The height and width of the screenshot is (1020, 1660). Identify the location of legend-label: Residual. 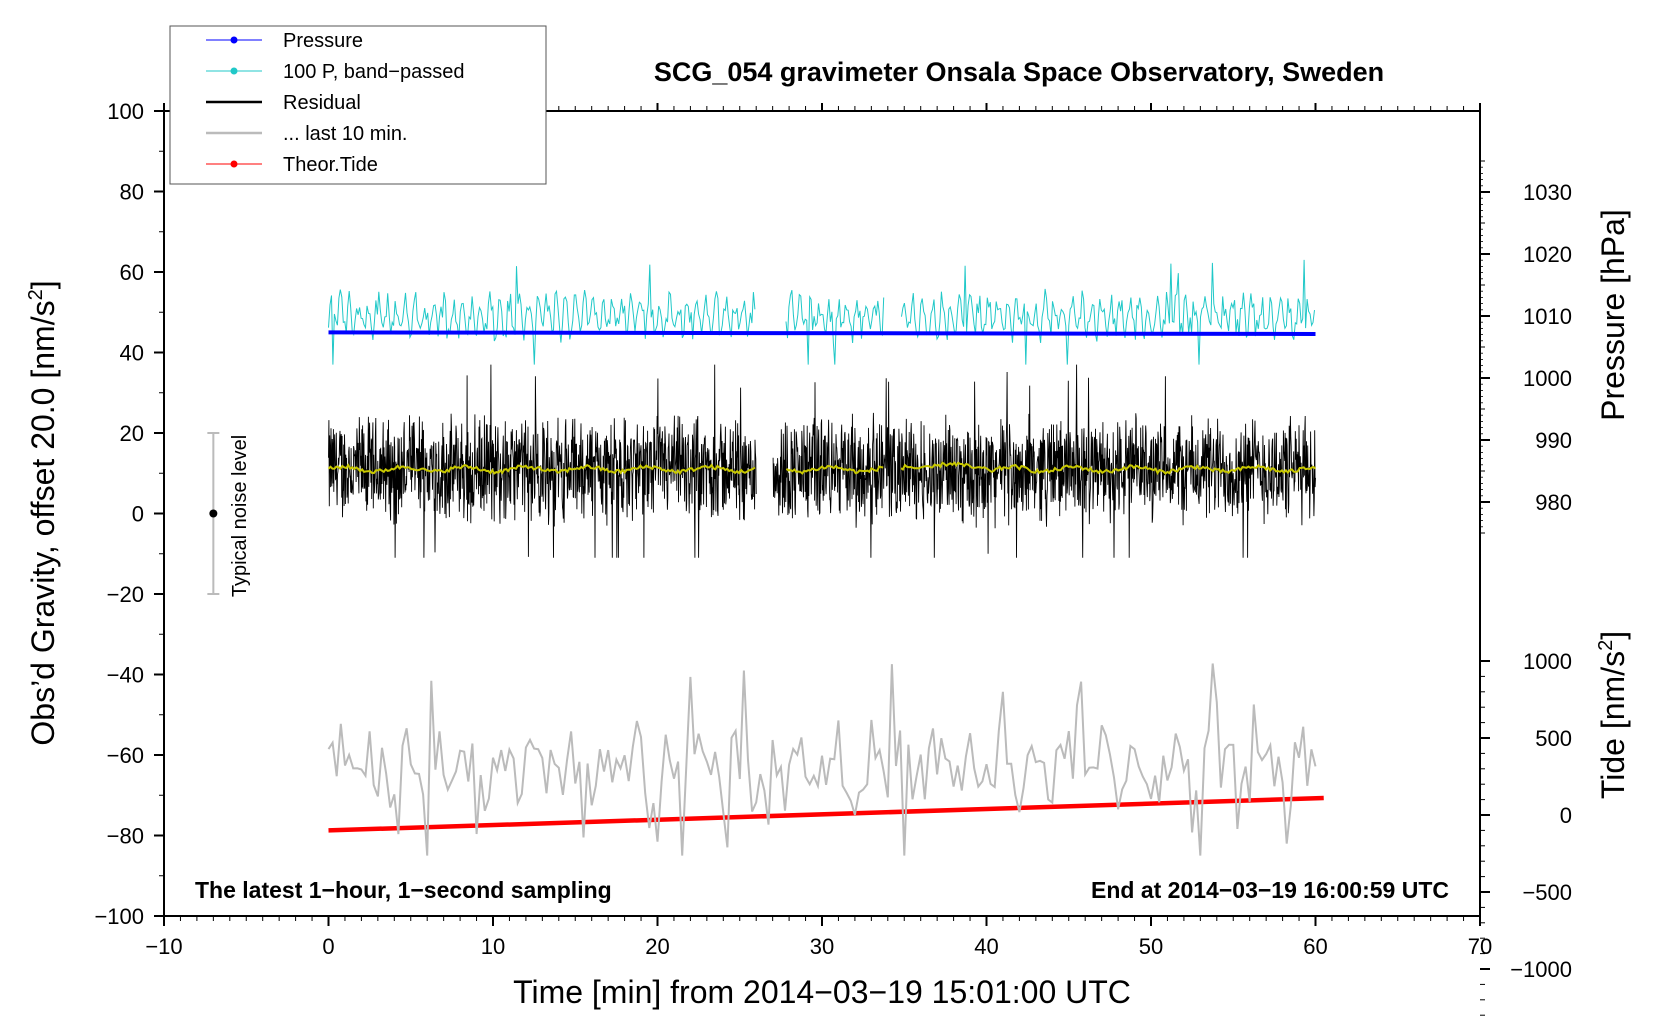
(322, 103).